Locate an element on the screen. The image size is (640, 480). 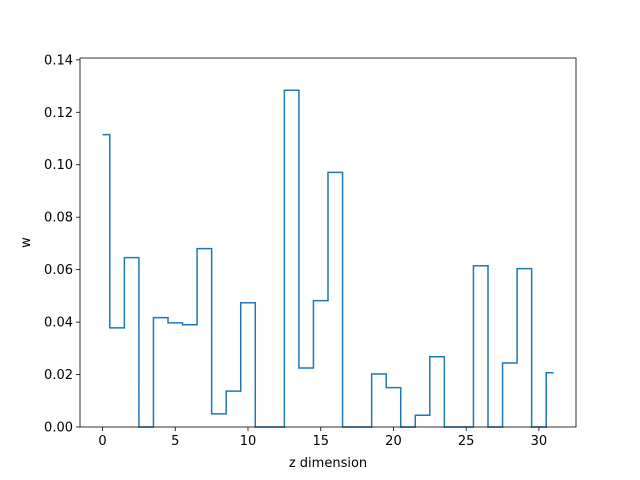
y-tick-label: 0.14 is located at coordinates (58, 60).